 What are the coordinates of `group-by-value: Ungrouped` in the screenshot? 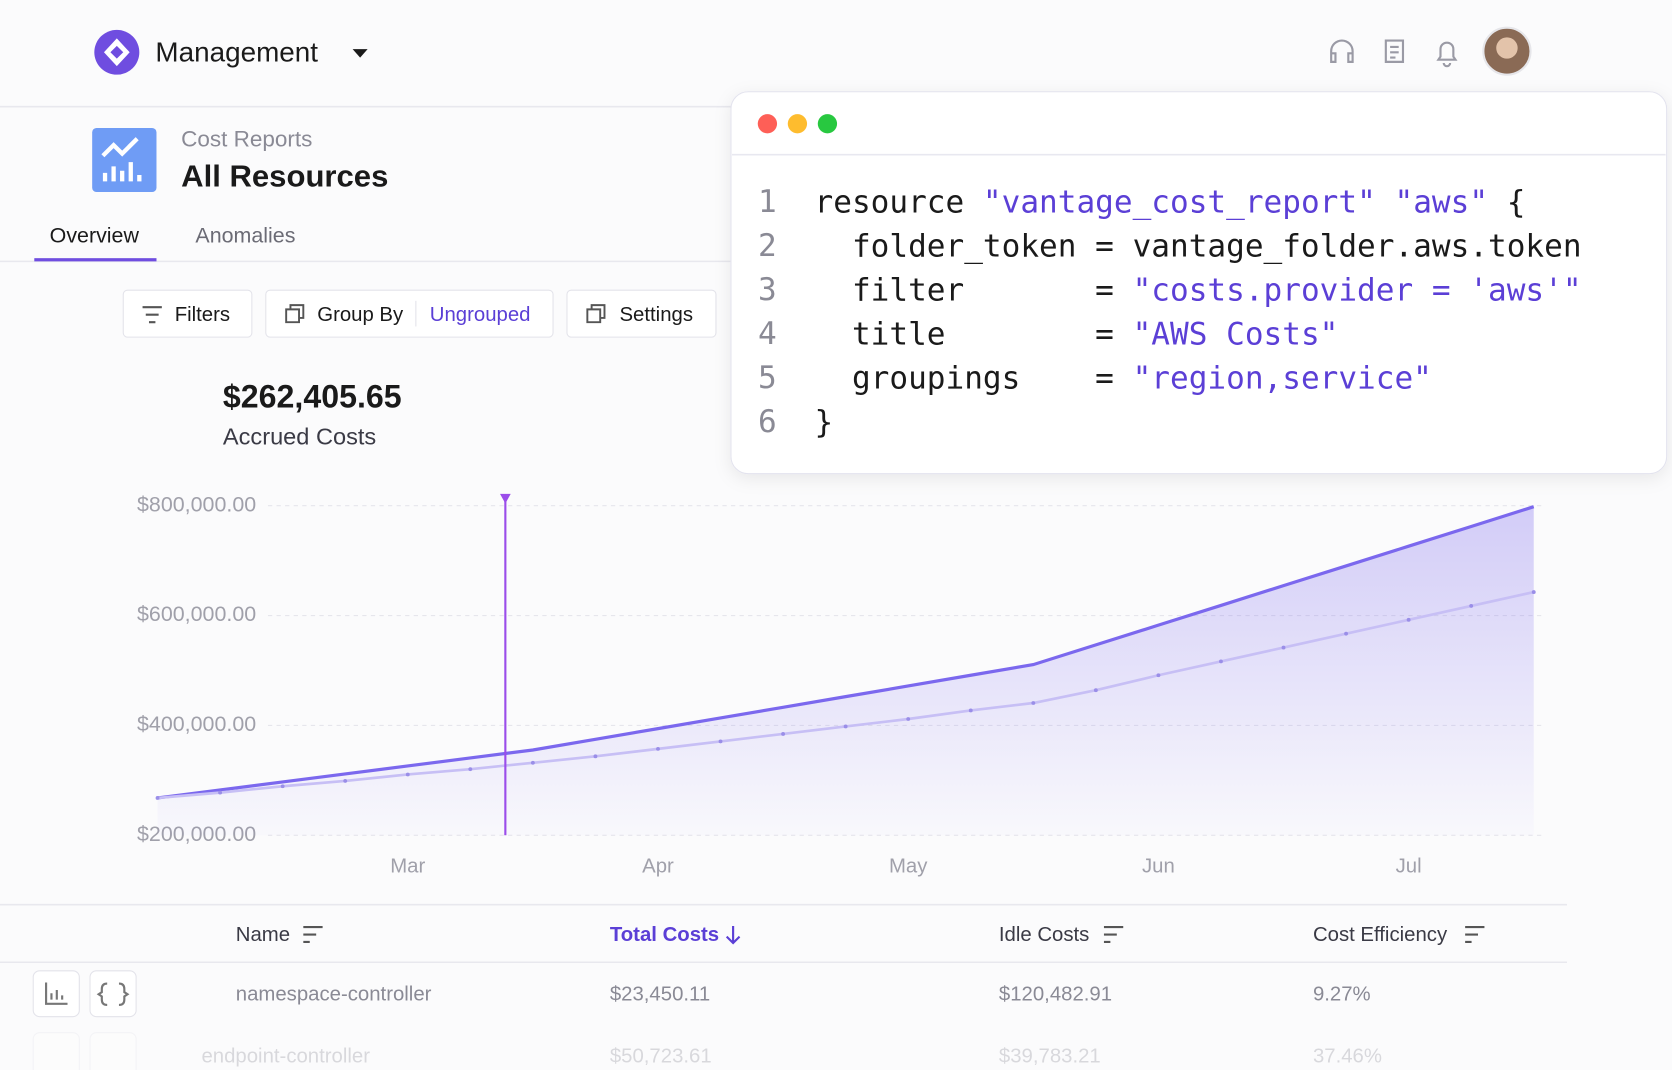 It's located at (480, 315).